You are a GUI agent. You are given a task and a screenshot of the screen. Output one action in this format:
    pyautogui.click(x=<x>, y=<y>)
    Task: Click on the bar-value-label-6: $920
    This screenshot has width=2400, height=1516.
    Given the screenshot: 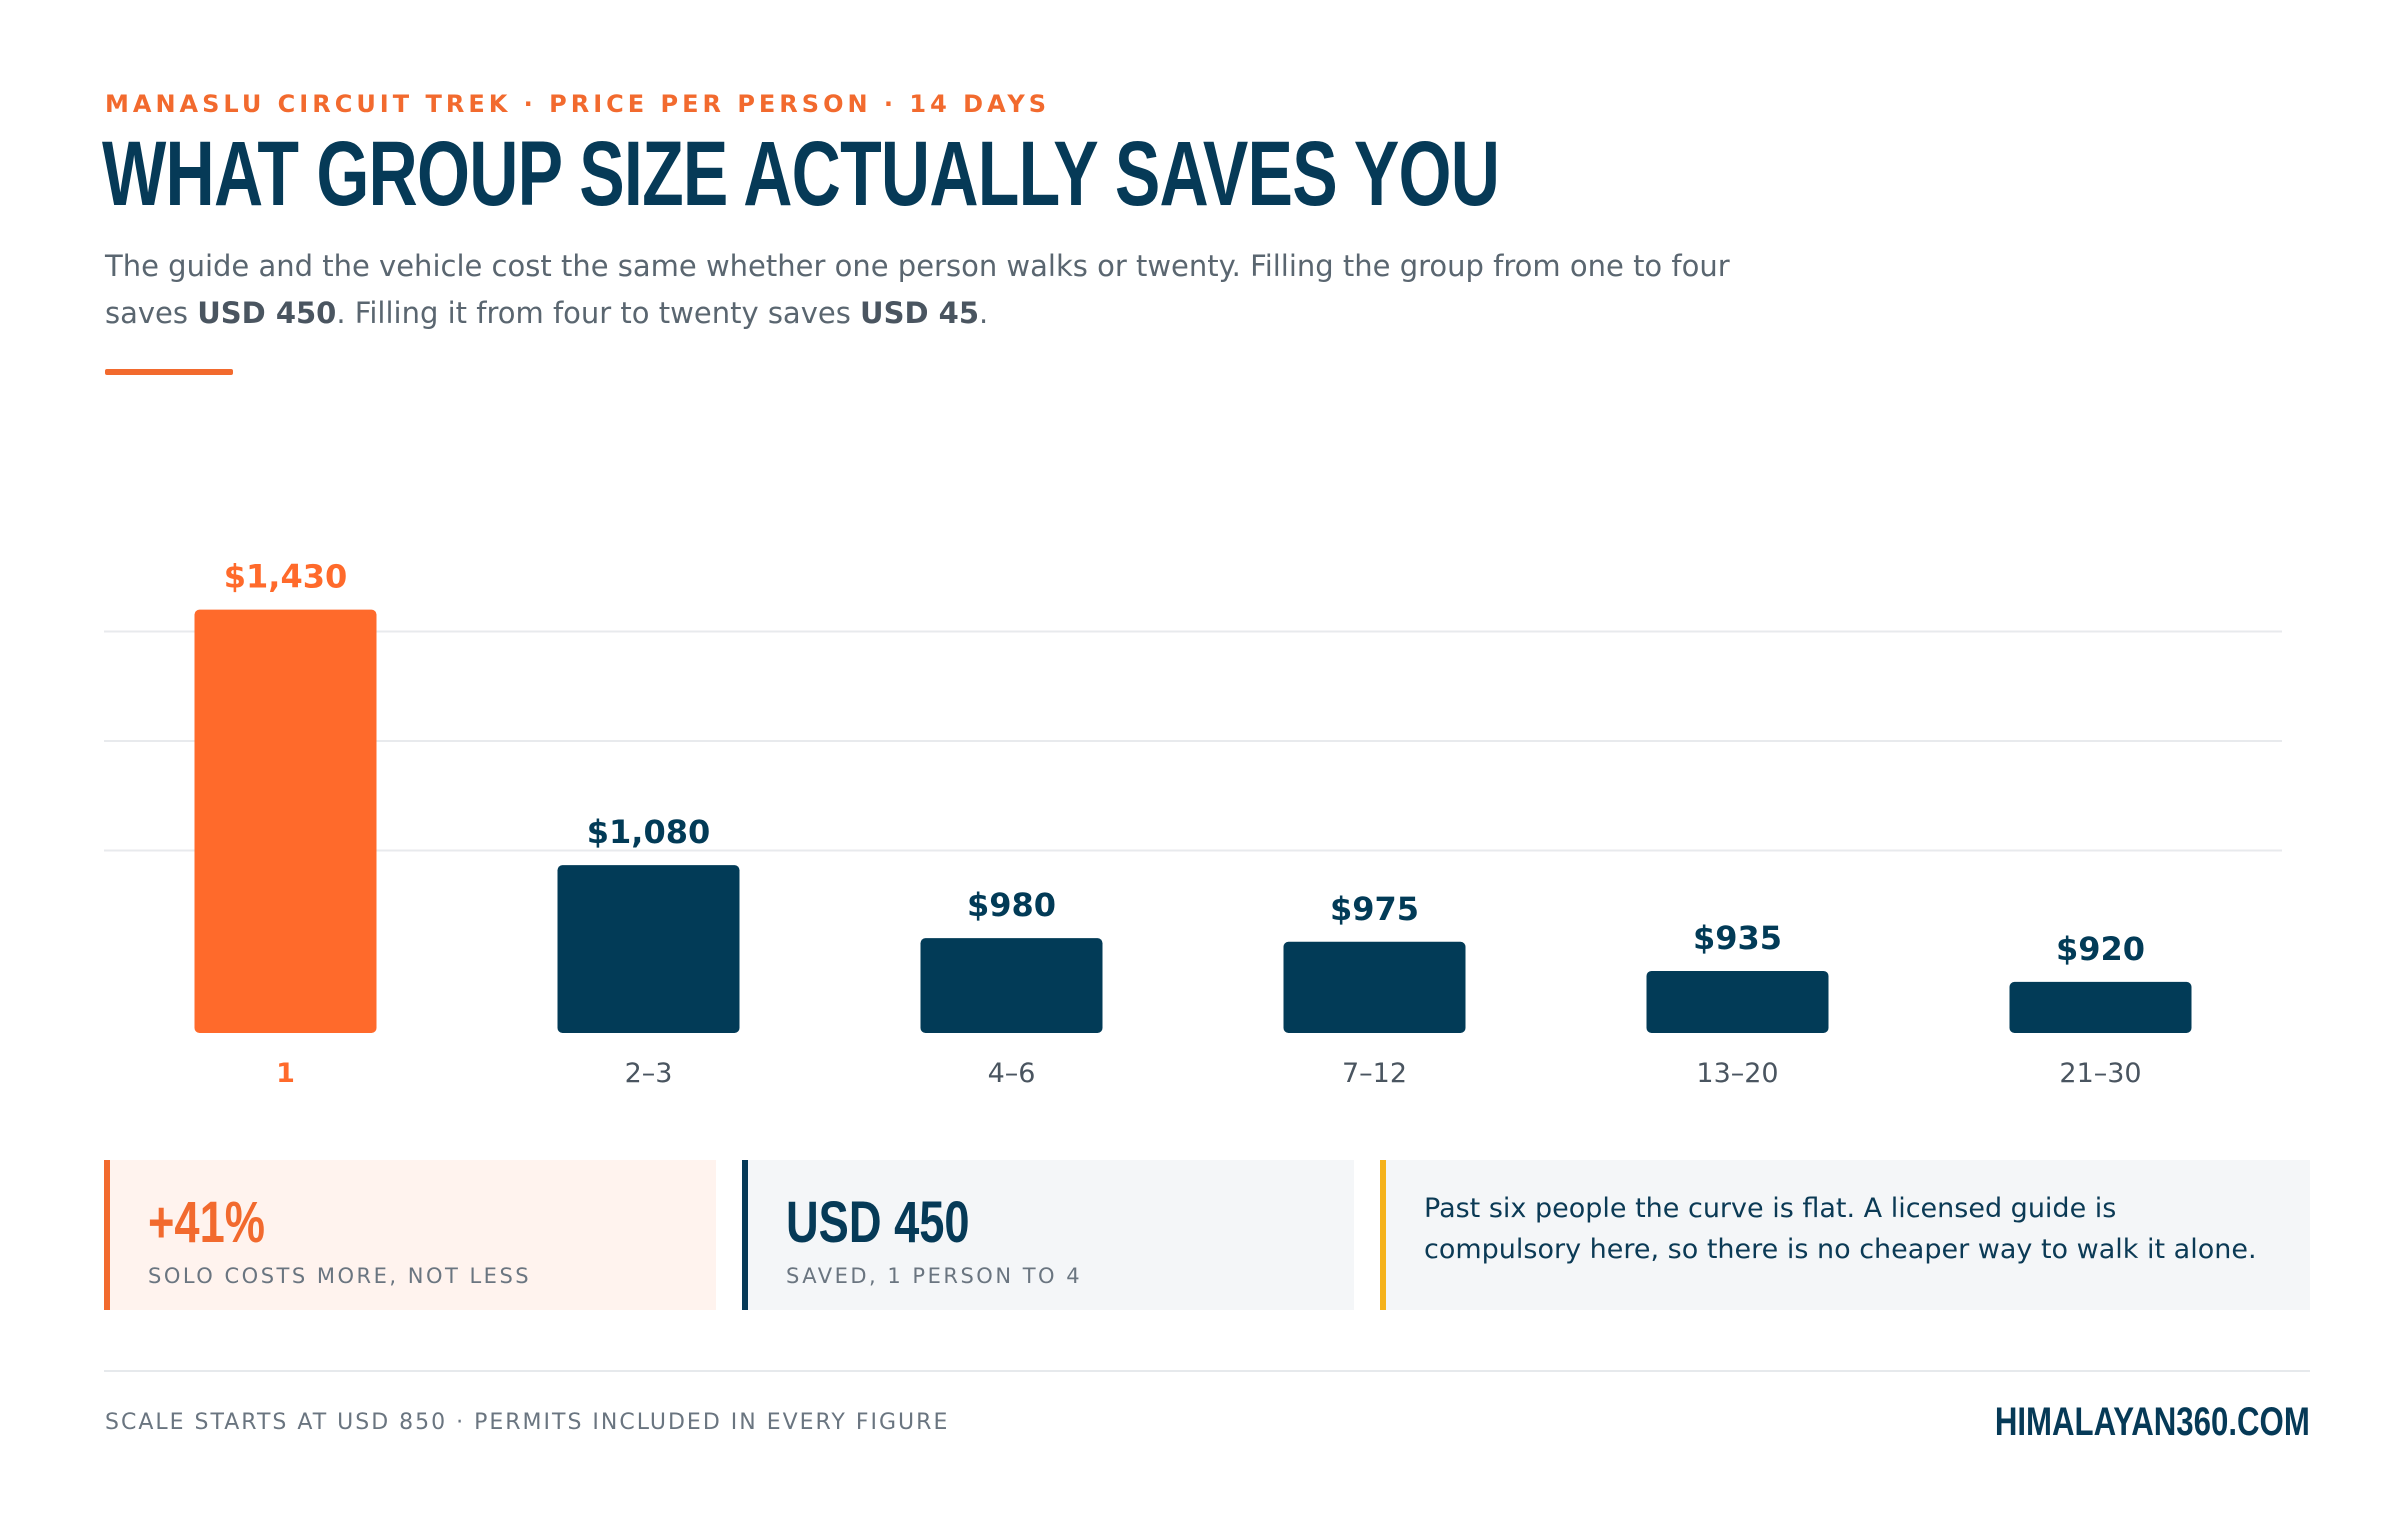 What is the action you would take?
    pyautogui.click(x=2100, y=949)
    